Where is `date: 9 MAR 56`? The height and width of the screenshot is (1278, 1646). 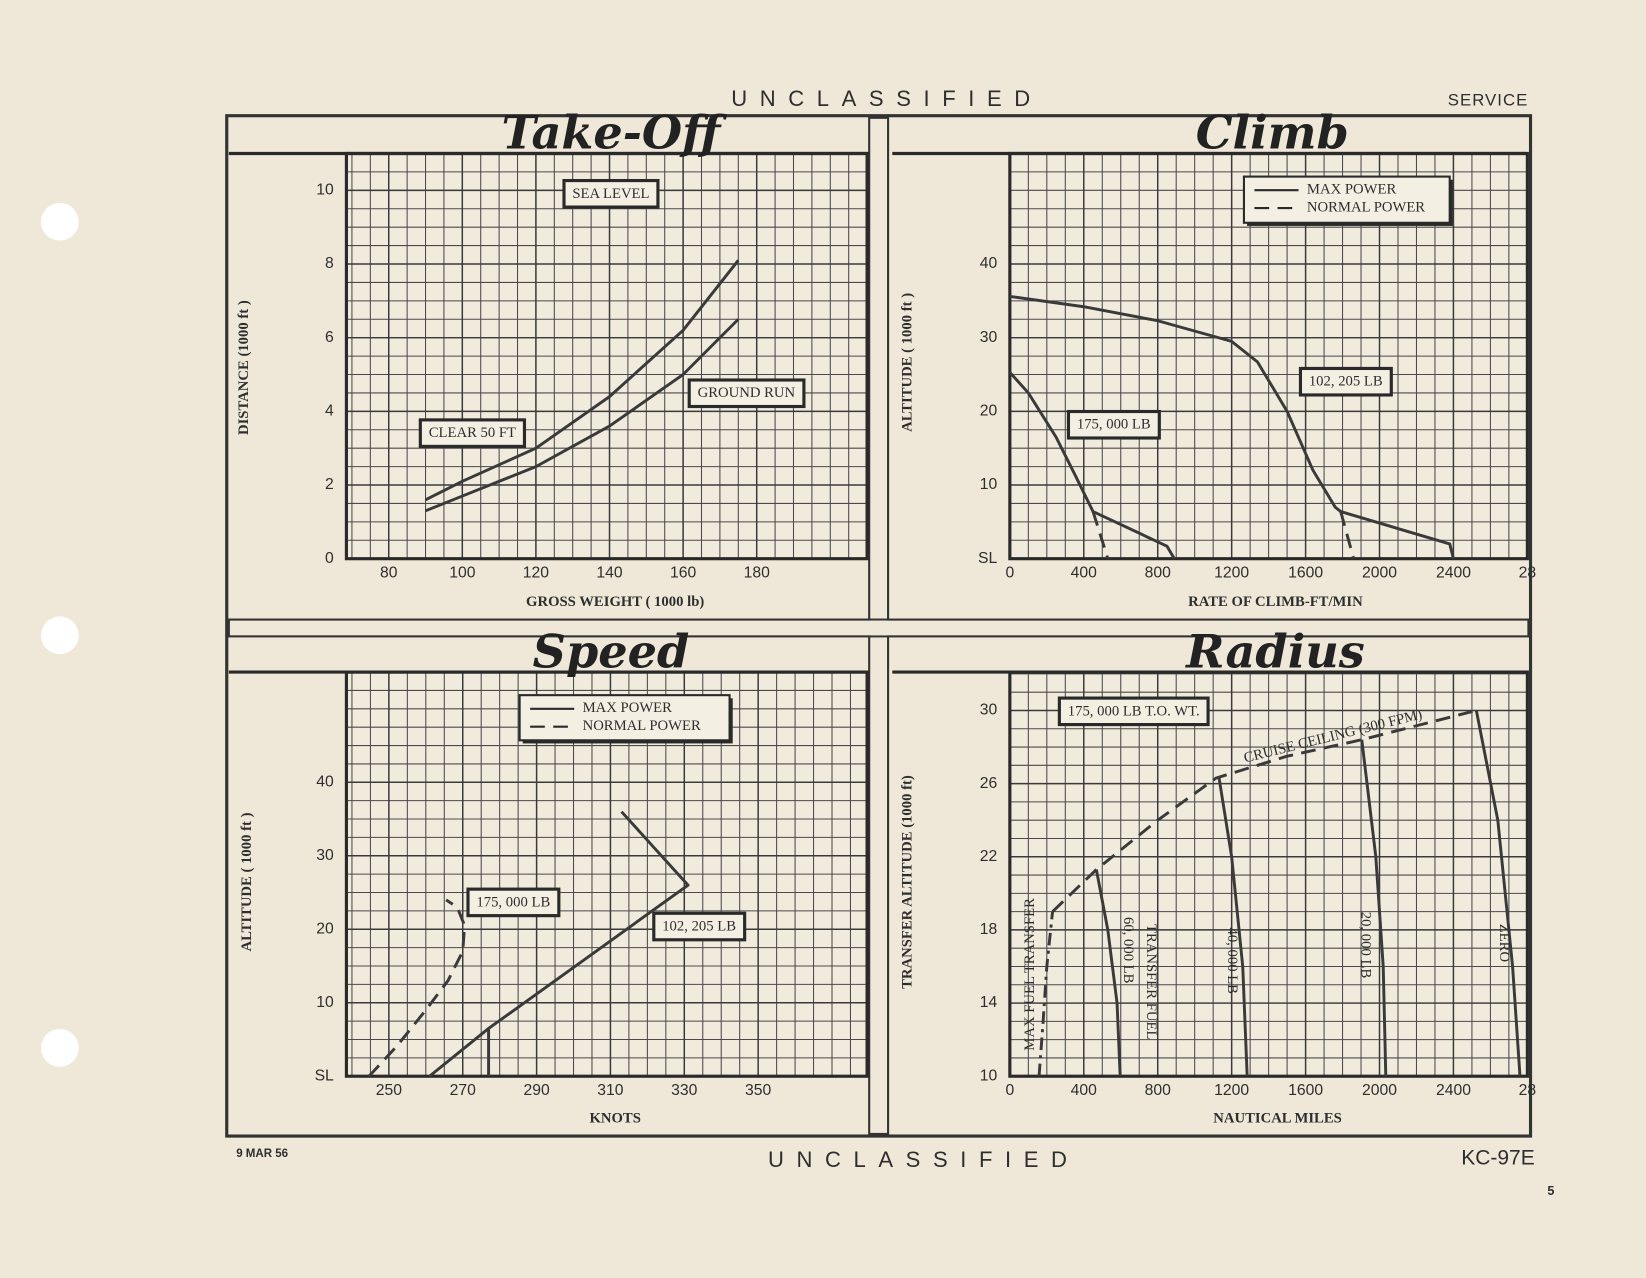 date: 9 MAR 56 is located at coordinates (262, 1154).